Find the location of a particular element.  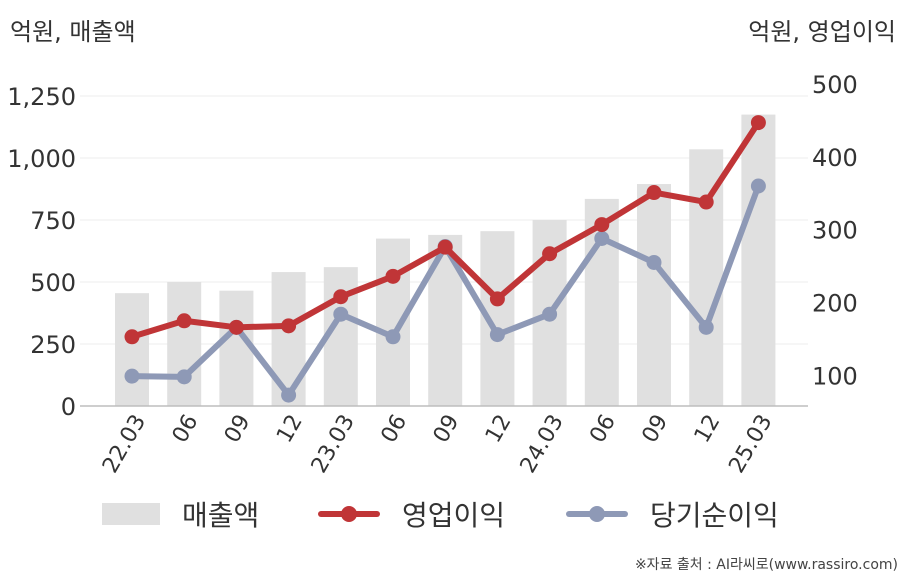

right-axis-tick-label: 200 is located at coordinates (835, 304).